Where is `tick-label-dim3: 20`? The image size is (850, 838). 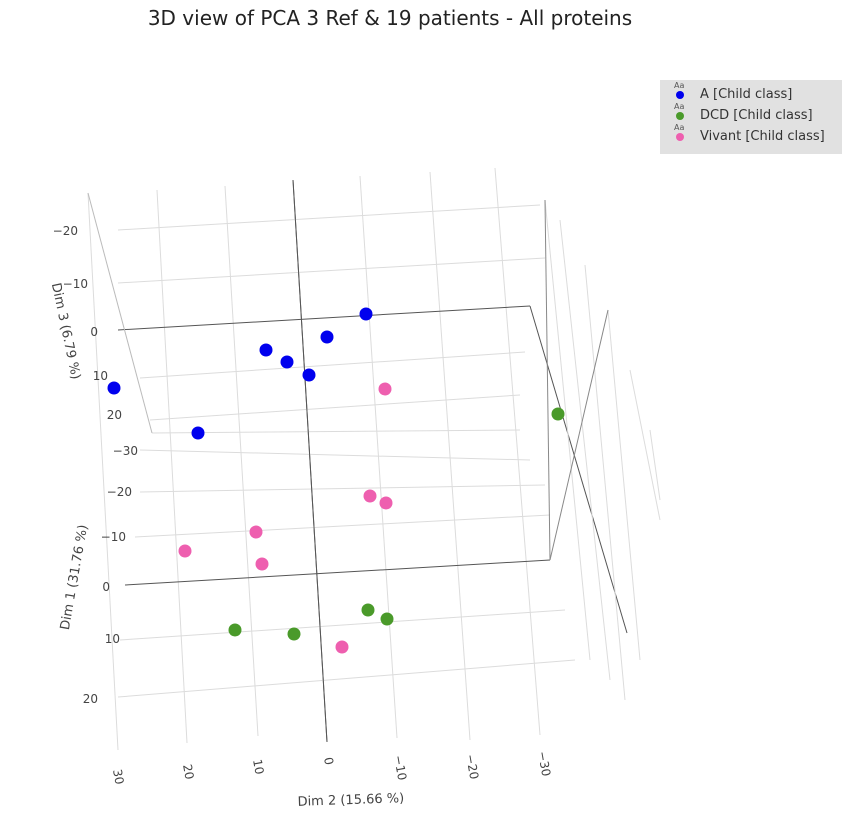
tick-label-dim3: 20 is located at coordinates (114, 415).